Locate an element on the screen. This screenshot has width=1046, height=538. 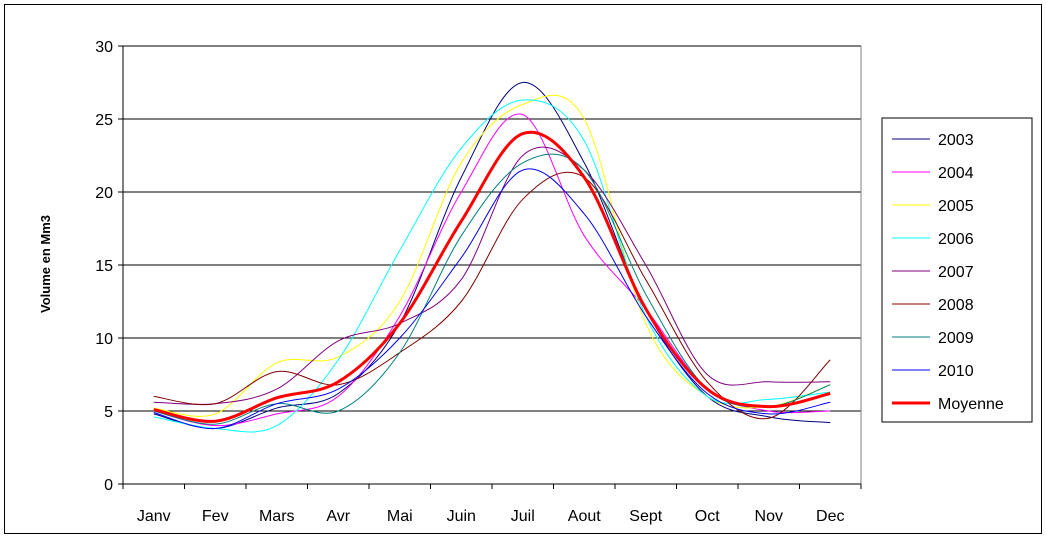
x-tick-label: Juin is located at coordinates (461, 516).